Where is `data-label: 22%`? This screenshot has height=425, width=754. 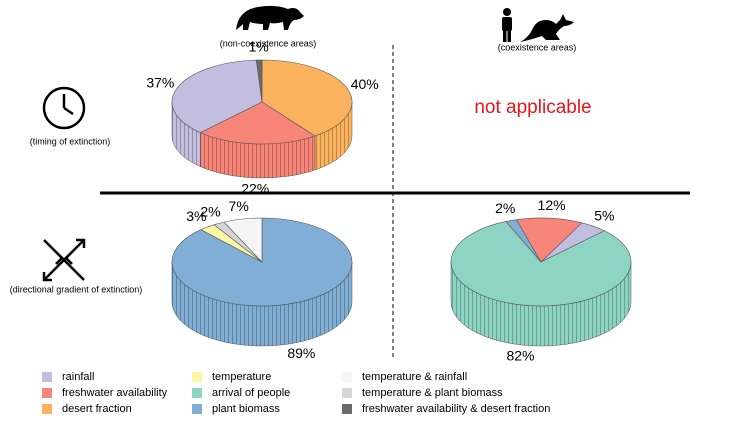
data-label: 22% is located at coordinates (255, 189).